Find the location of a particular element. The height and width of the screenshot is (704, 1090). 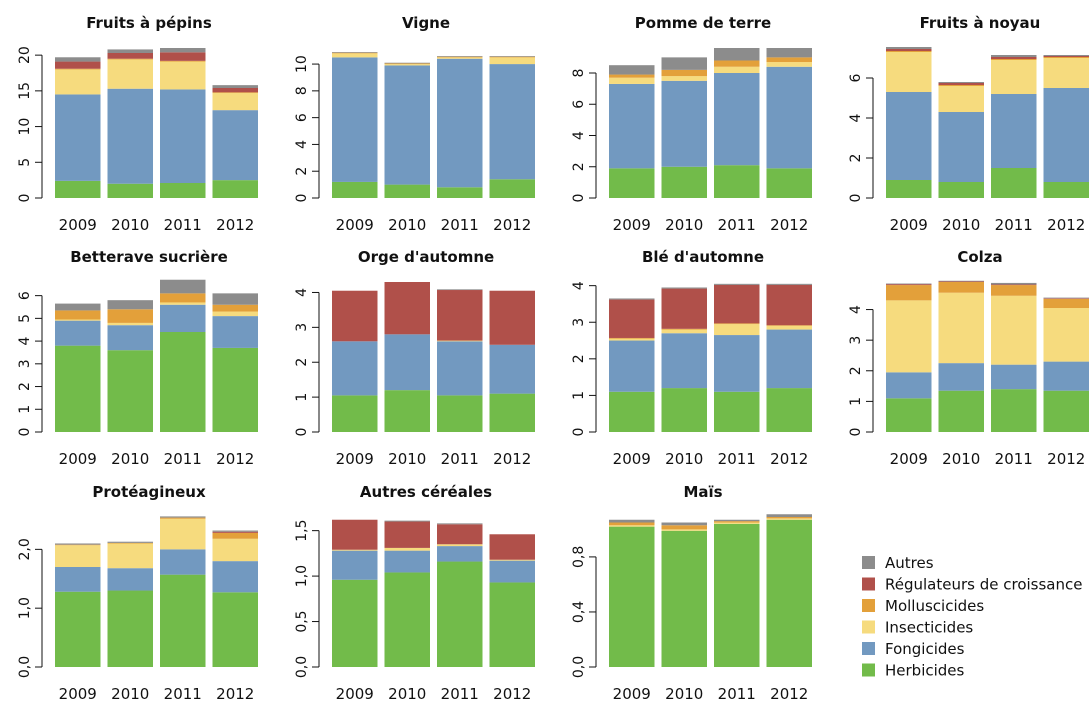

y-tick-label: 5 is located at coordinates (25, 162).